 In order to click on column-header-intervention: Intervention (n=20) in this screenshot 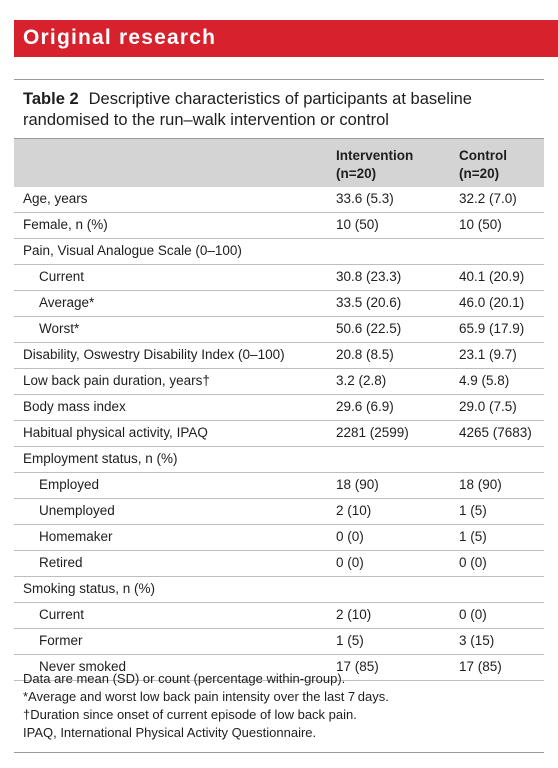, I will do `click(391, 165)`.